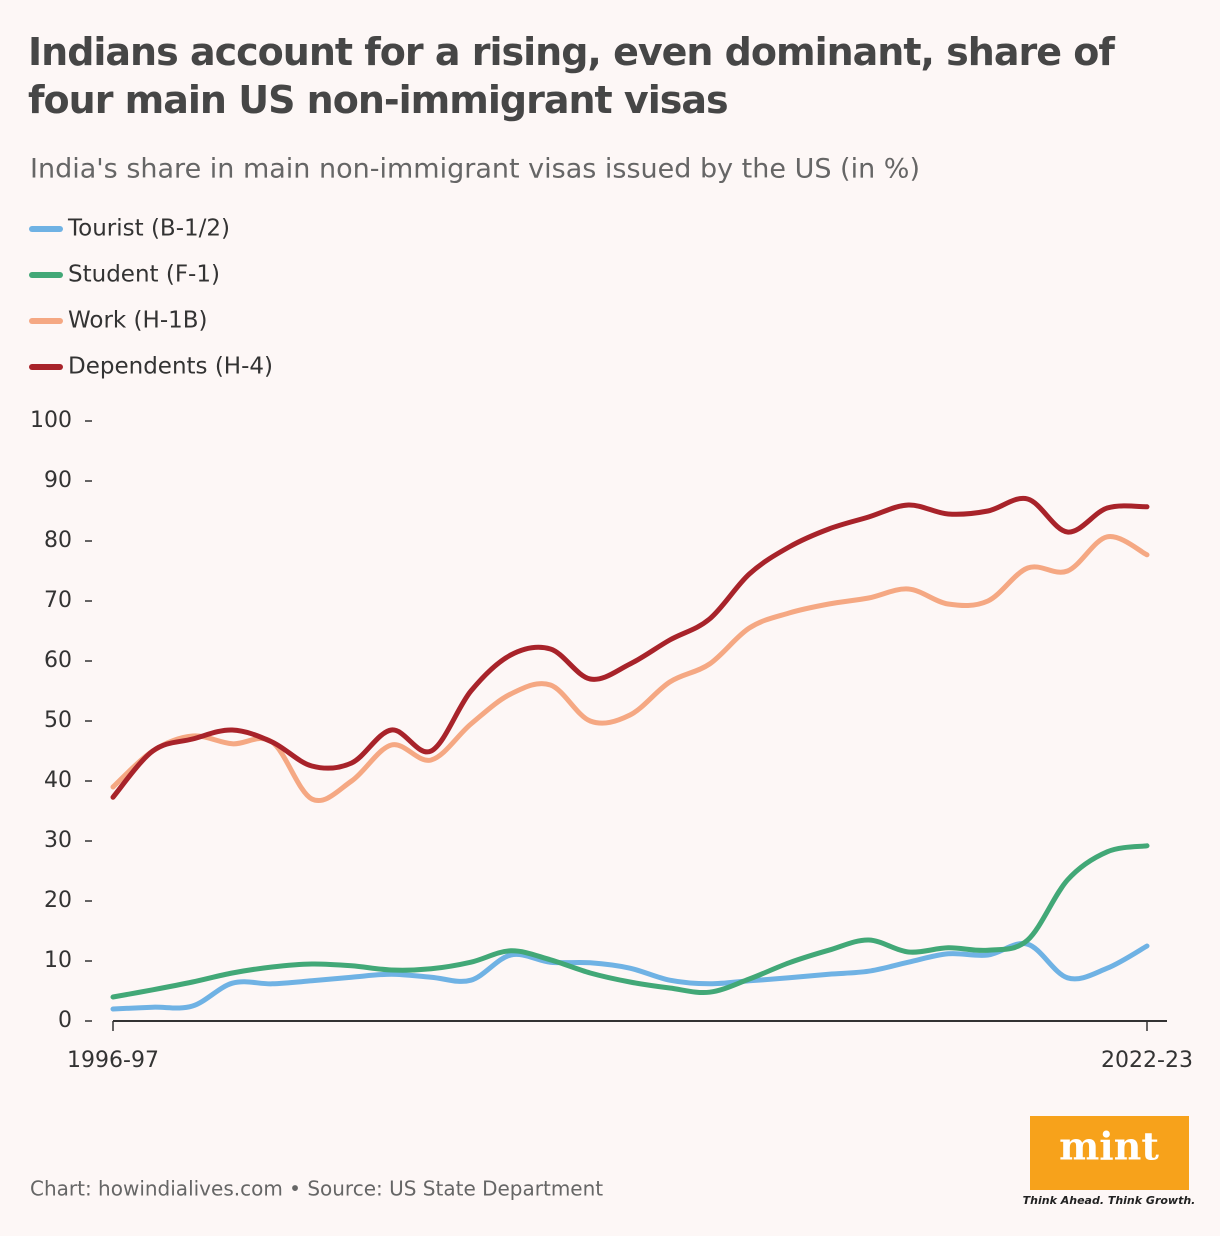  I want to click on y-tick-label: 70, so click(58, 600).